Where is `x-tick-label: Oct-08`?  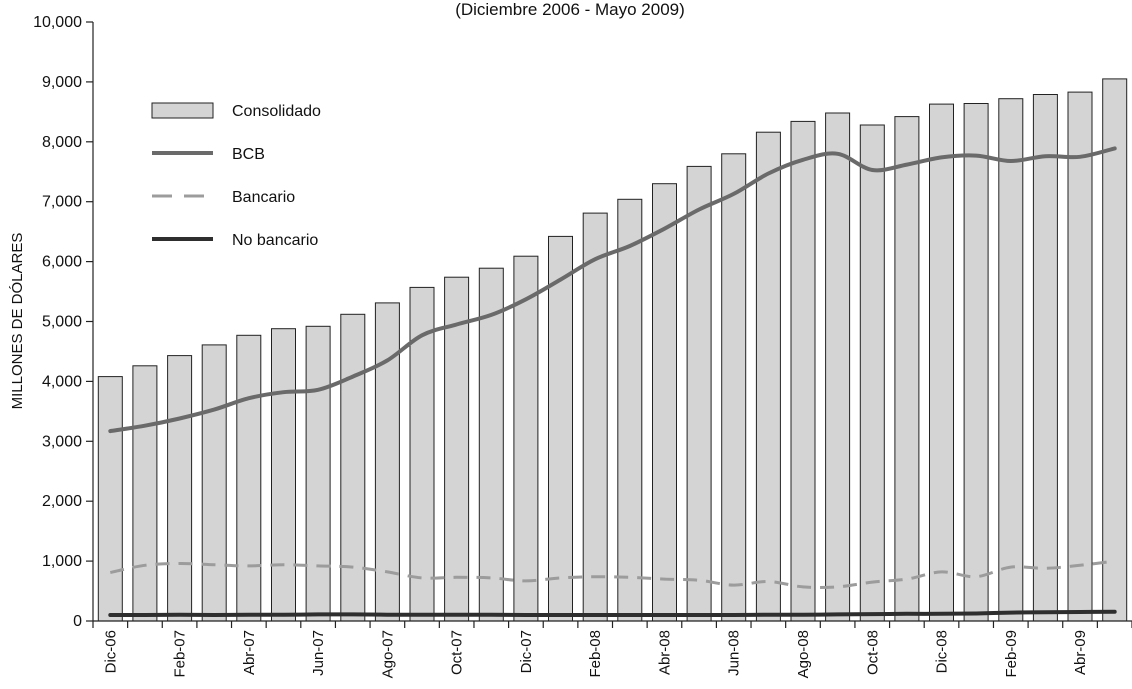
x-tick-label: Oct-08 is located at coordinates (872, 652).